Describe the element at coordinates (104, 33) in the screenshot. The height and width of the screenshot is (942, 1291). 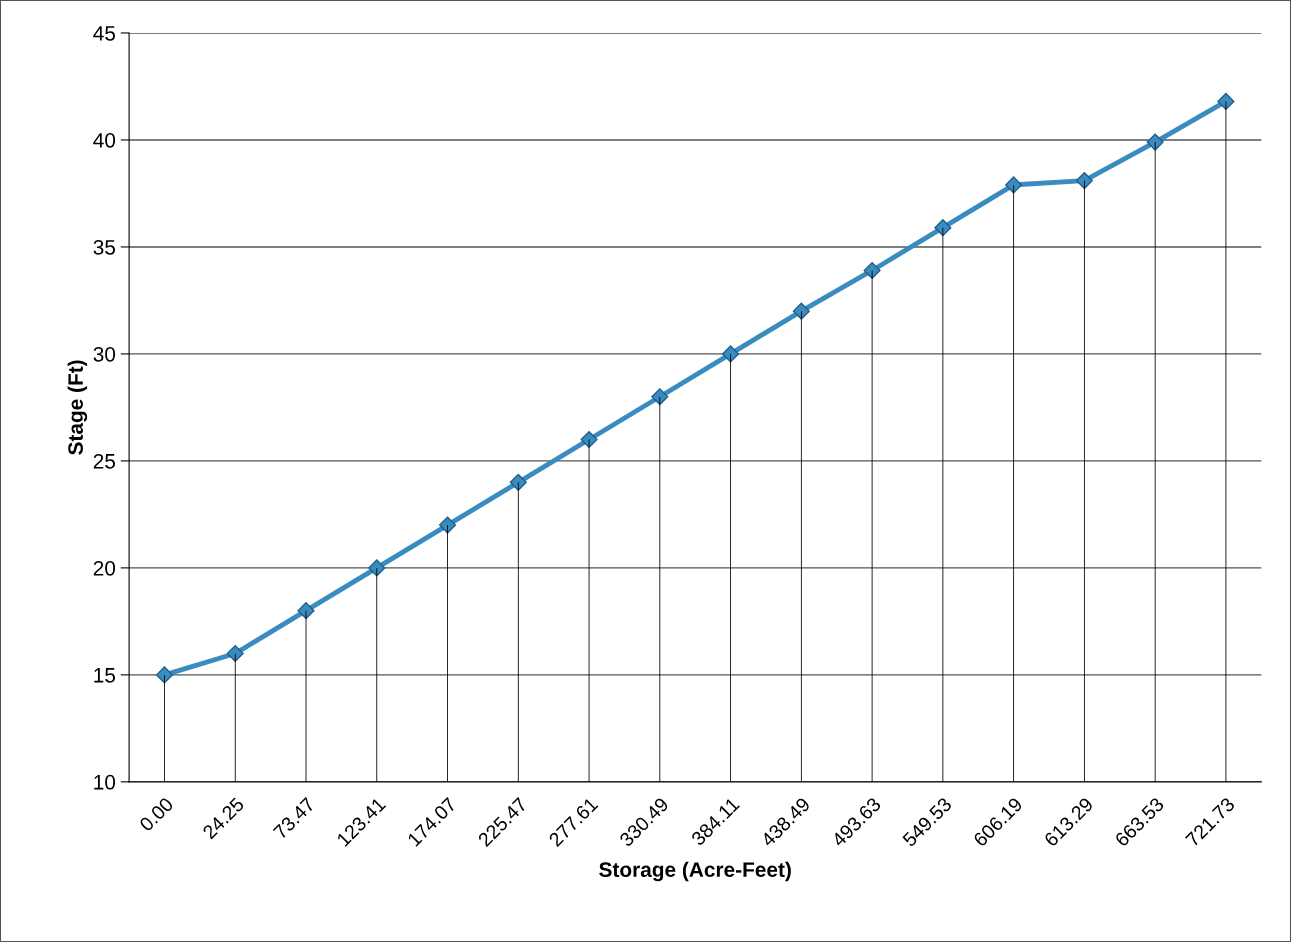
I see `y-tick-label: 45` at that location.